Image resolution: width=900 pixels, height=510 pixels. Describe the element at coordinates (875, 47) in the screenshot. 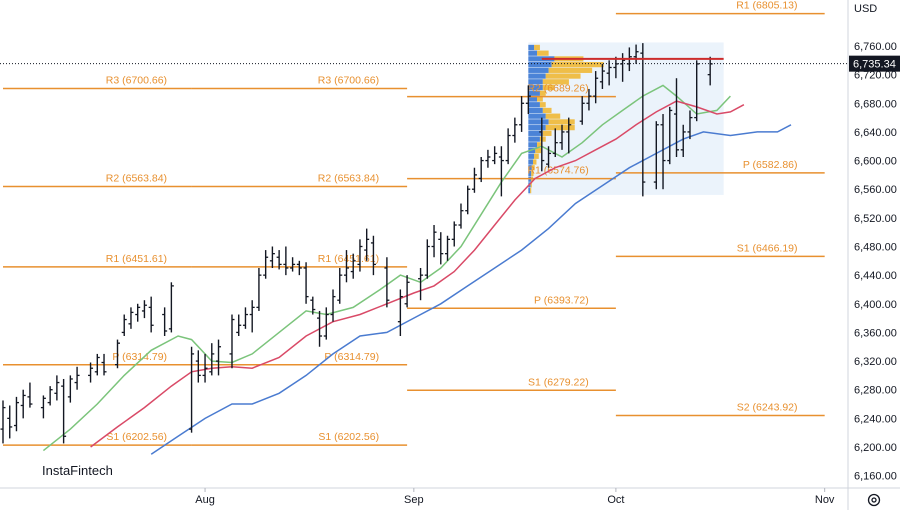

I see `y-tick-label: 6,760.00` at that location.